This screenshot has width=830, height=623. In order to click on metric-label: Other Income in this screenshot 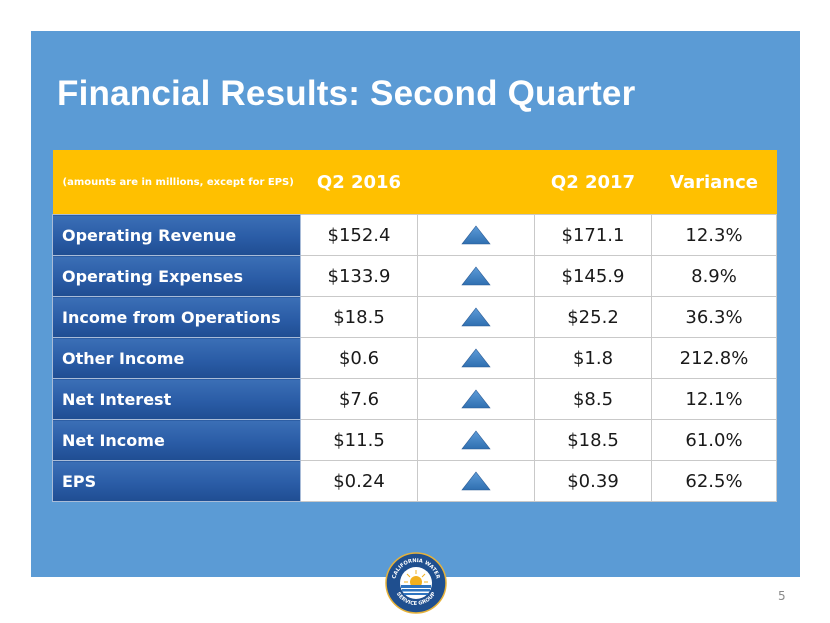, I will do `click(176, 358)`.